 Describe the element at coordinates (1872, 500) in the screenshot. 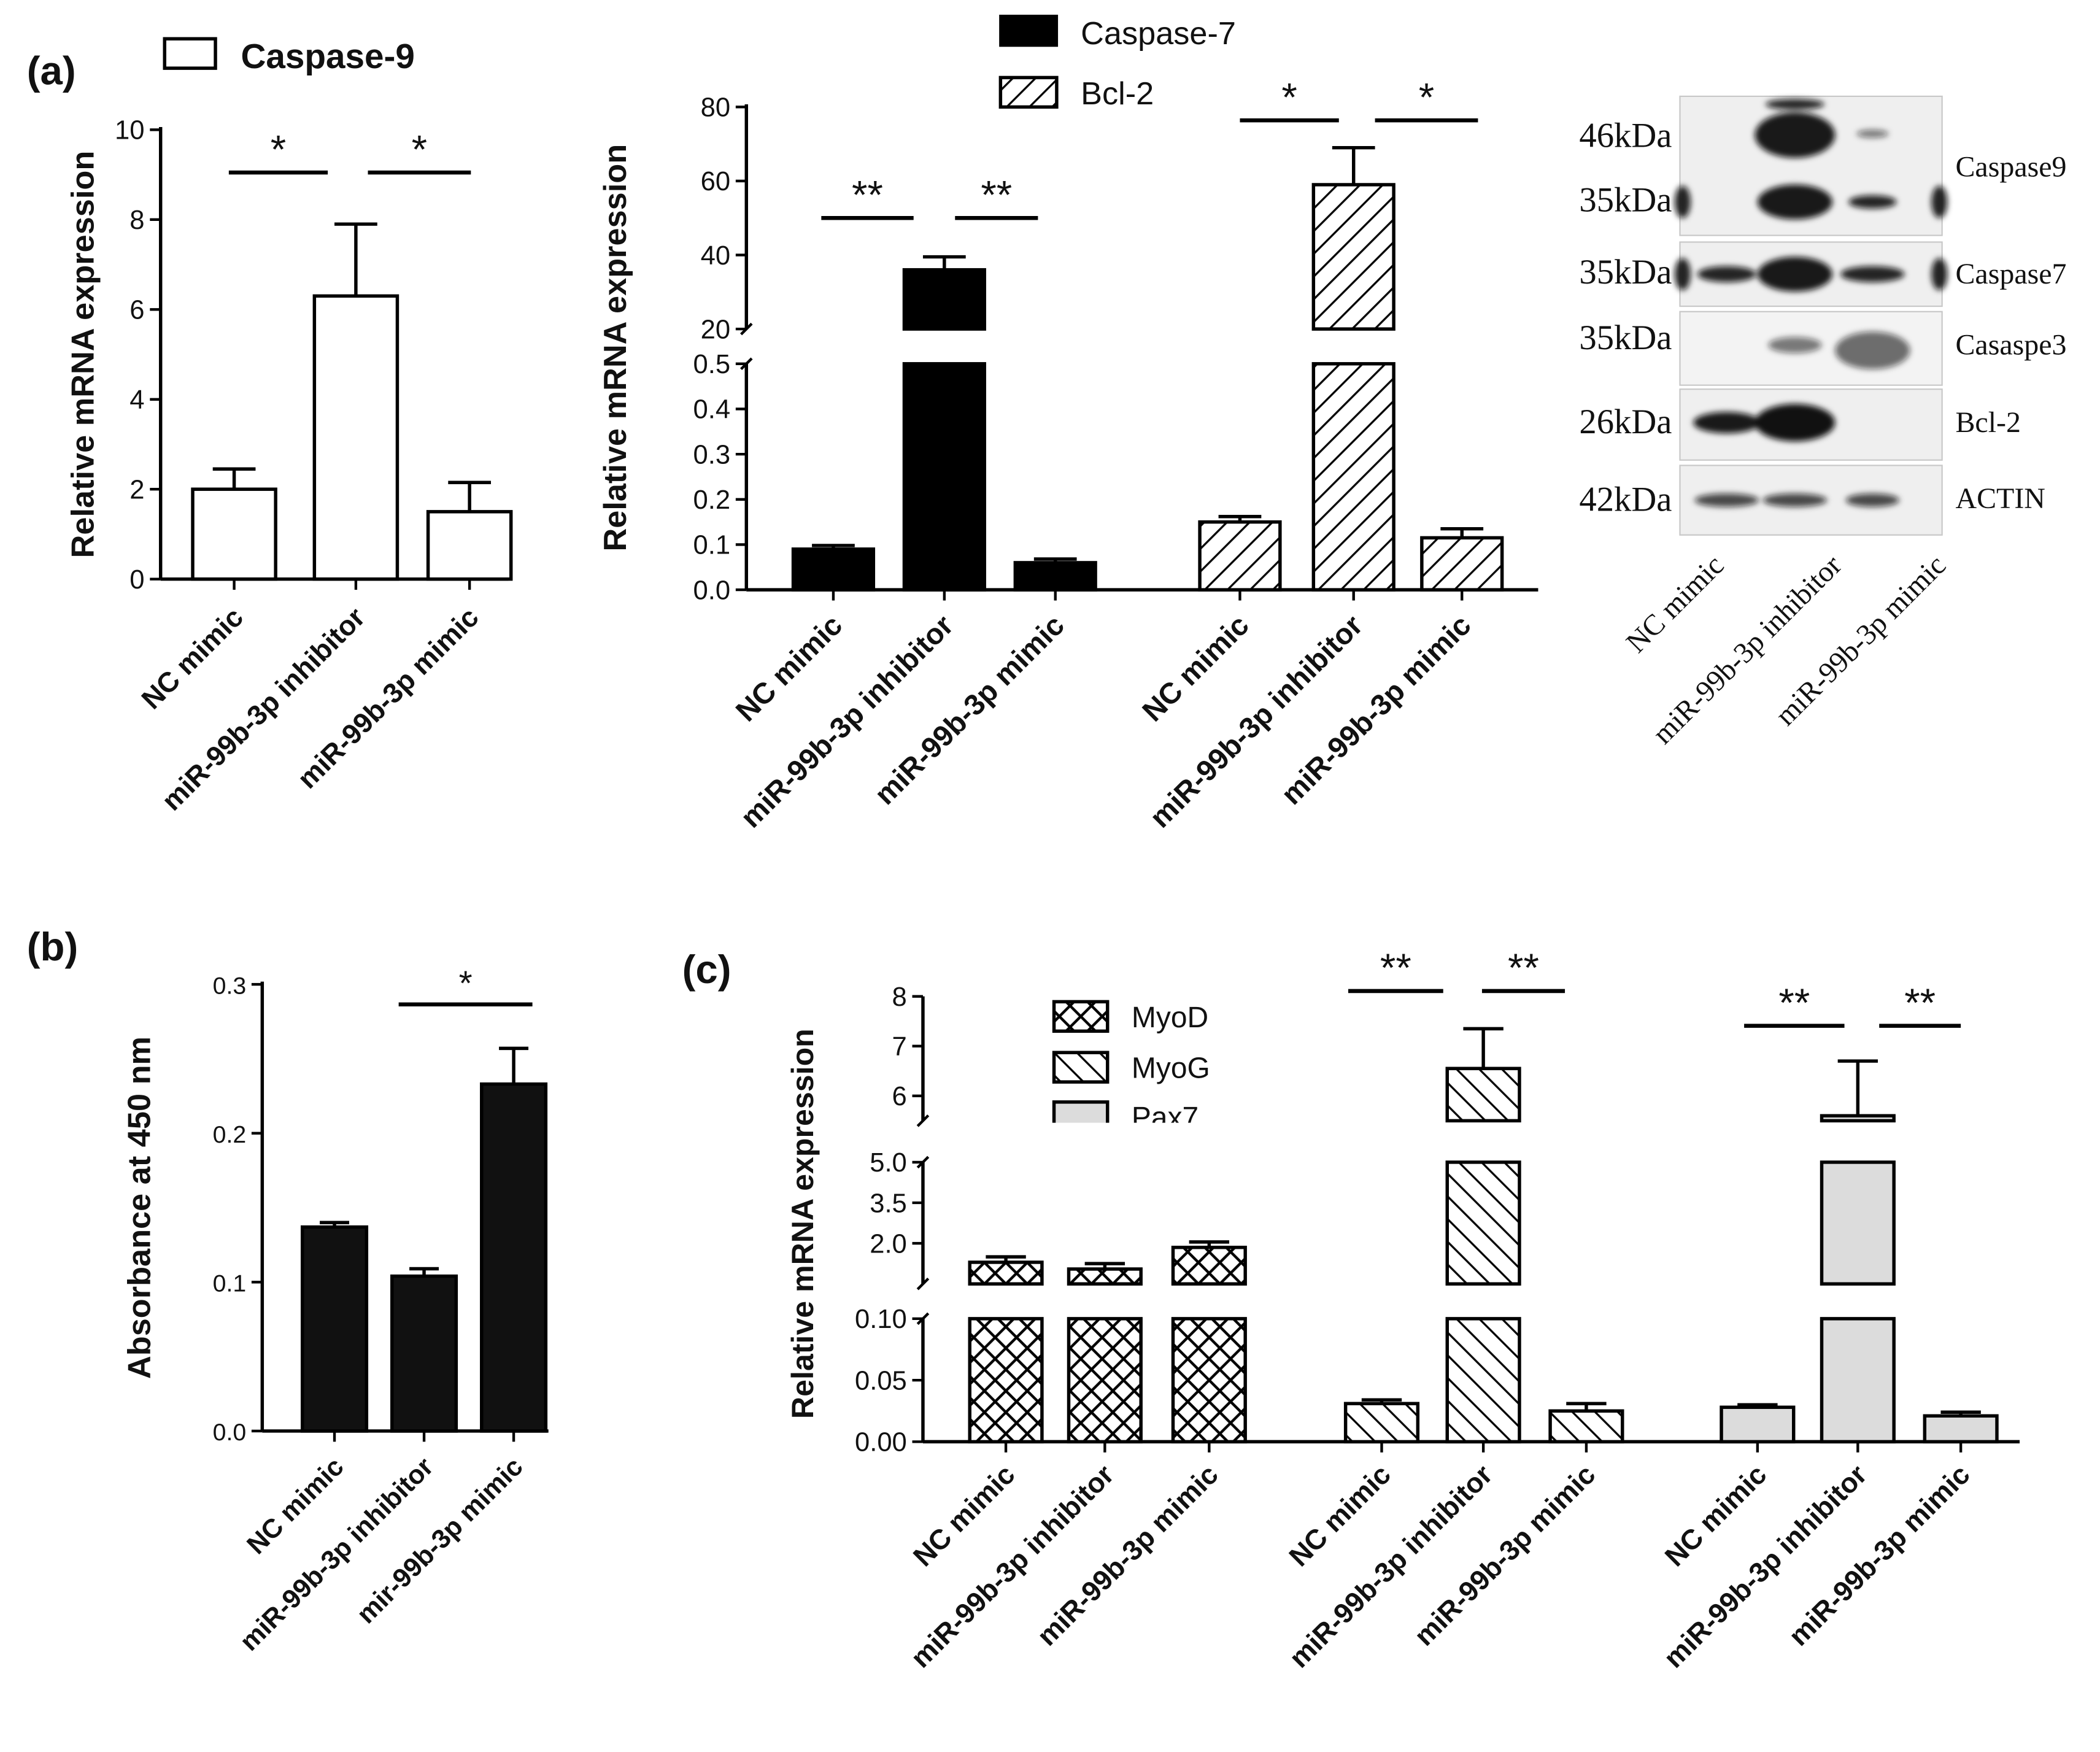

I see `band-actin-mim` at that location.